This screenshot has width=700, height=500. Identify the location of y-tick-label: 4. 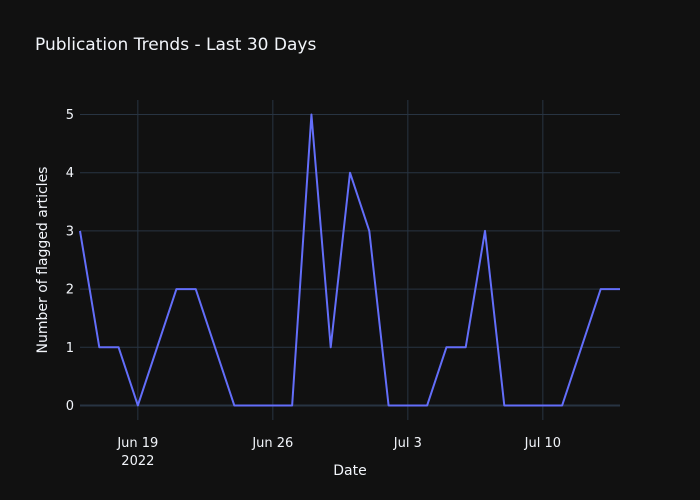
(70, 173).